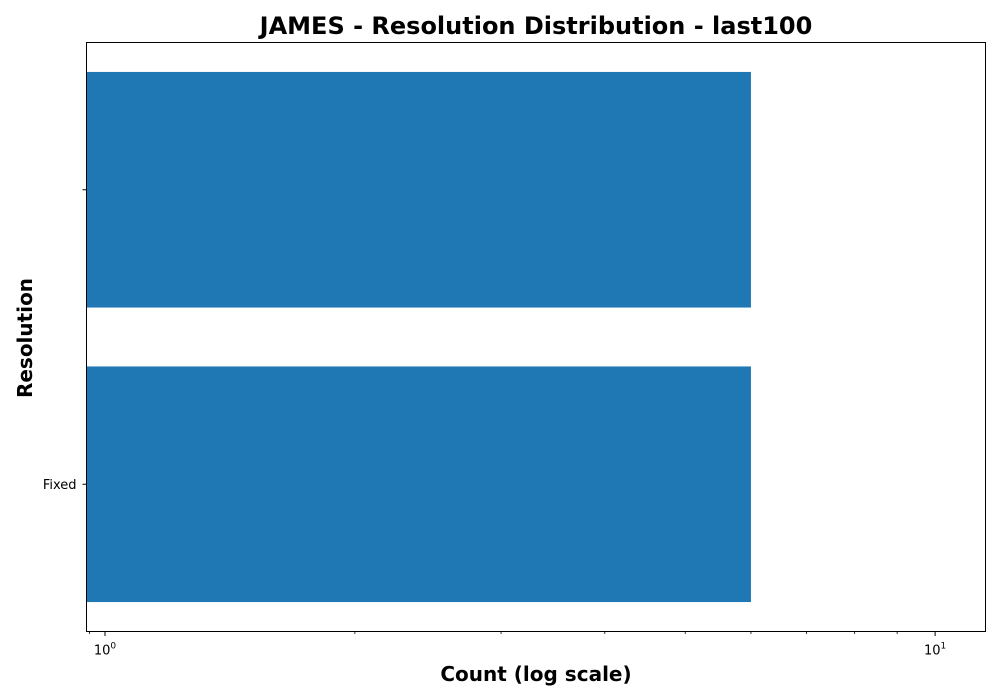 This screenshot has width=1000, height=700. What do you see at coordinates (935, 650) in the screenshot?
I see `x-tick-label: 10¹` at bounding box center [935, 650].